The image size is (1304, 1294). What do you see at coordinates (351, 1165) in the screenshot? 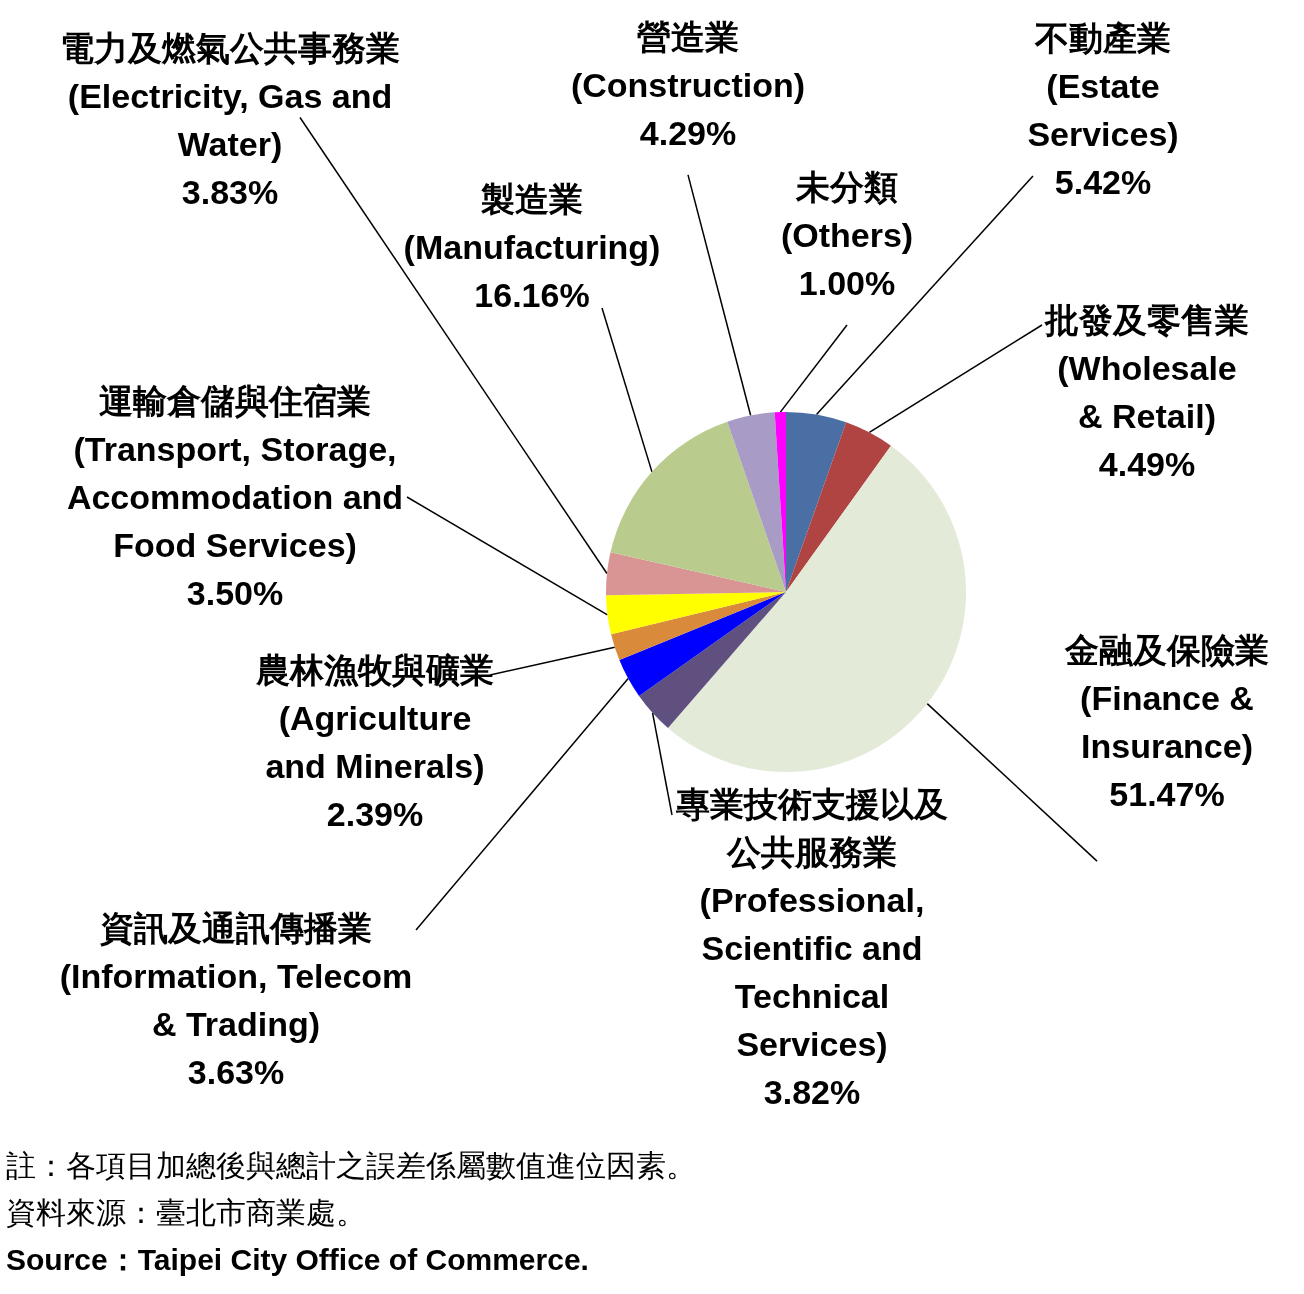
I see `text: 註：各項目加總後與總計之誤差係屬數值進位因素。` at bounding box center [351, 1165].